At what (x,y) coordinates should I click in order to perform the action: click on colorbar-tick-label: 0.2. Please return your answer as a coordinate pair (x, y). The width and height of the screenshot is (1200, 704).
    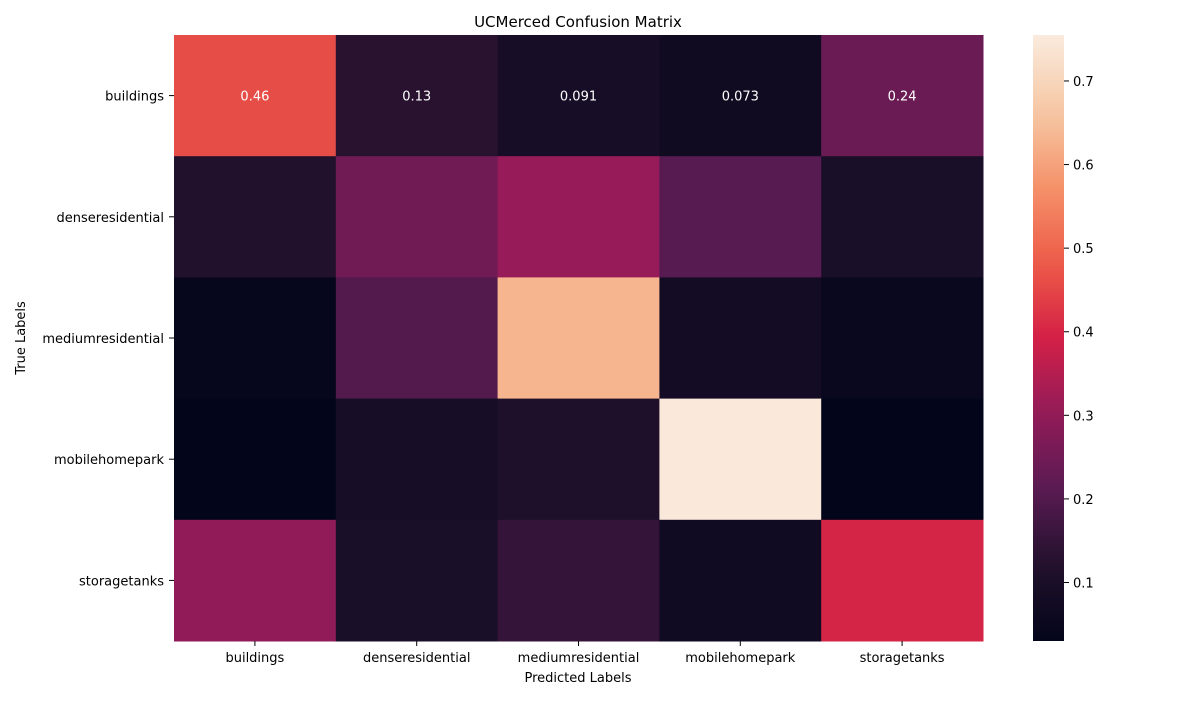
    Looking at the image, I should click on (1083, 500).